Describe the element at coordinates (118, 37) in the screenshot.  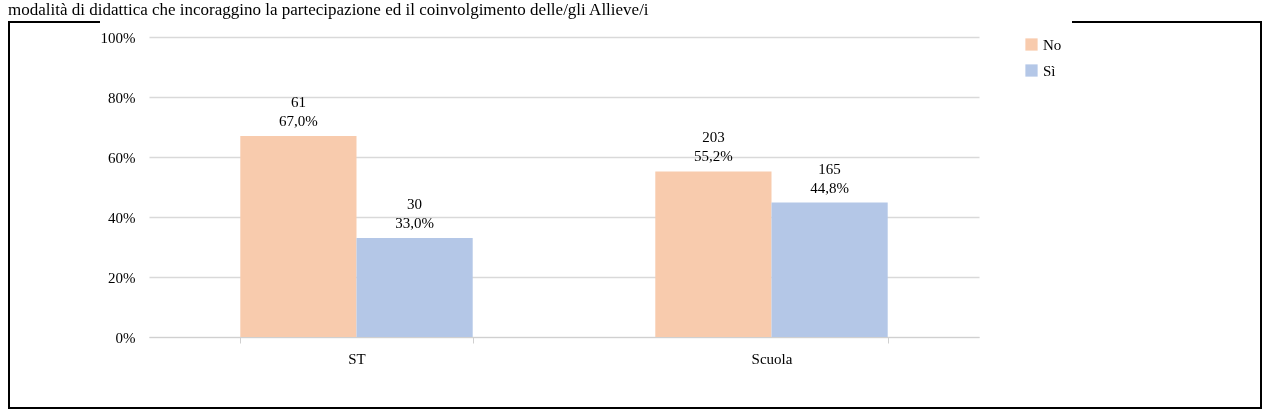
I see `y-tick-label: 100%` at that location.